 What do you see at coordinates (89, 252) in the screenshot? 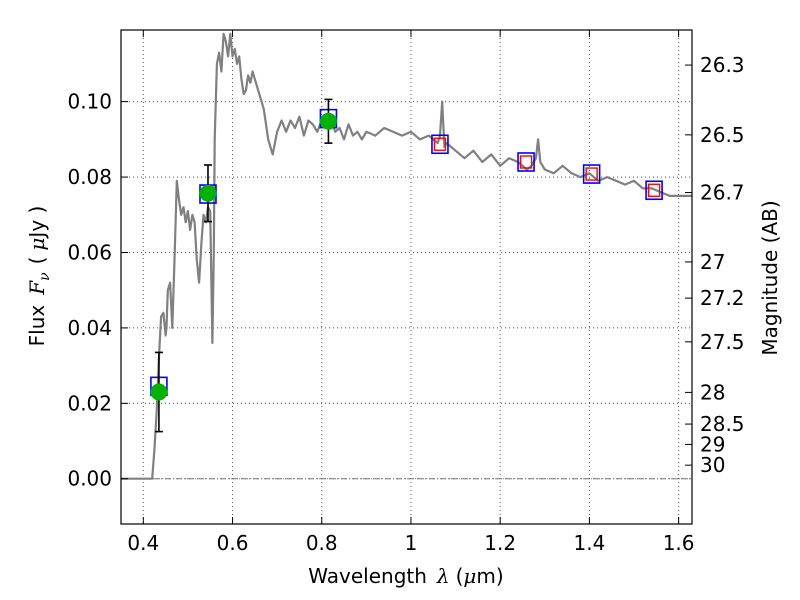
I see `y-tick-label: 0.06` at bounding box center [89, 252].